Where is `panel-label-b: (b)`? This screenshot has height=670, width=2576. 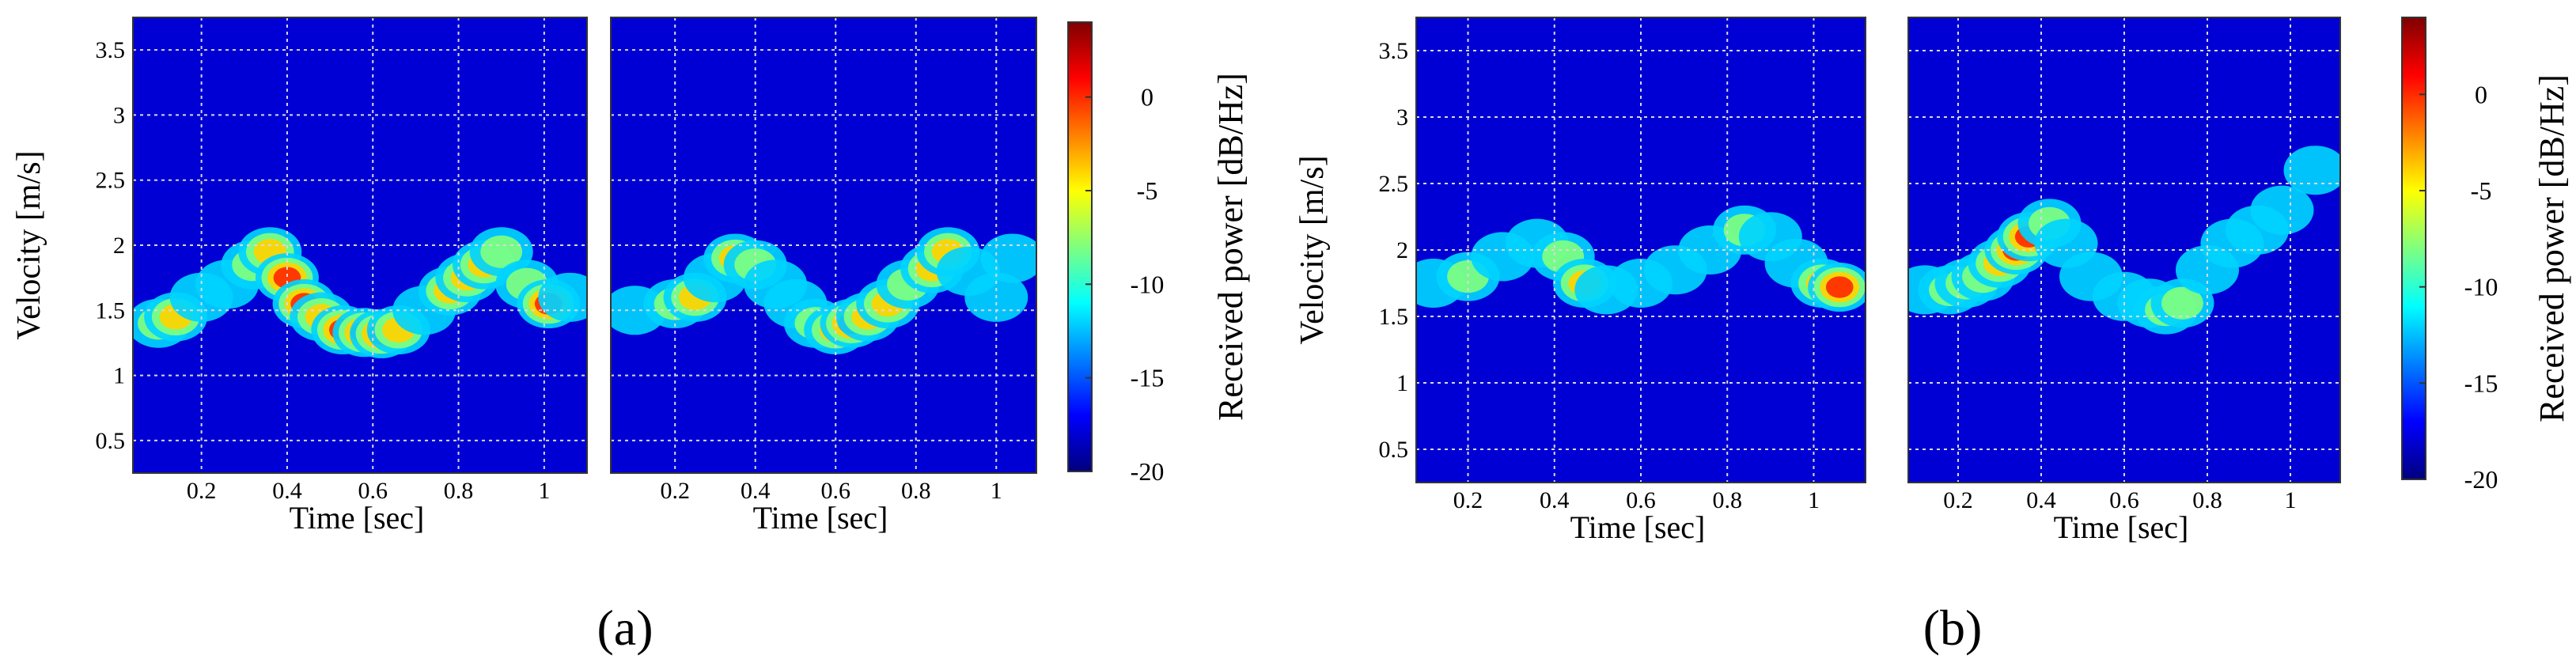
panel-label-b: (b) is located at coordinates (1953, 628).